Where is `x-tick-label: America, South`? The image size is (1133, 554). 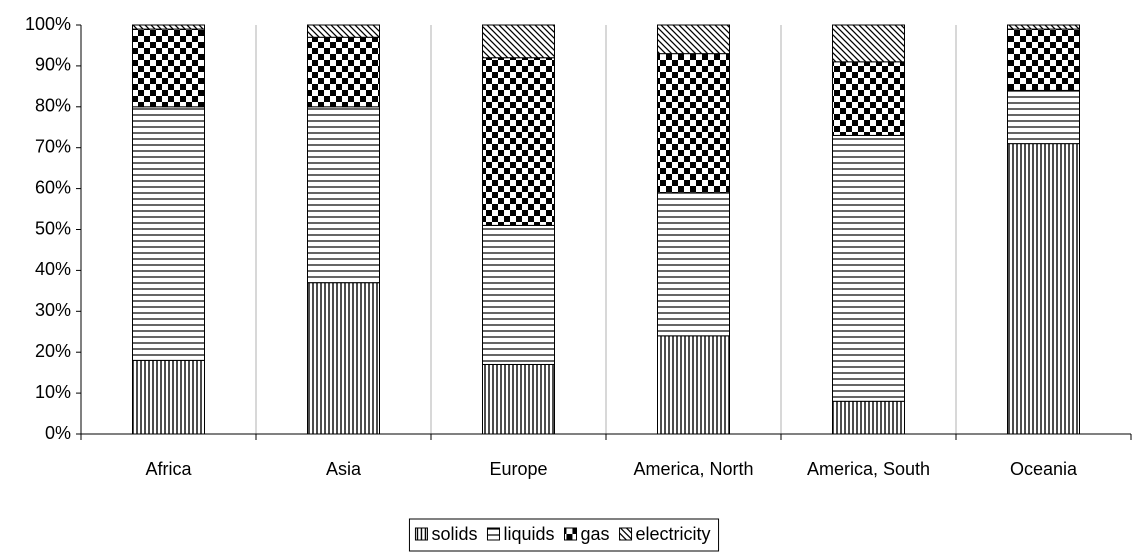 x-tick-label: America, South is located at coordinates (868, 469).